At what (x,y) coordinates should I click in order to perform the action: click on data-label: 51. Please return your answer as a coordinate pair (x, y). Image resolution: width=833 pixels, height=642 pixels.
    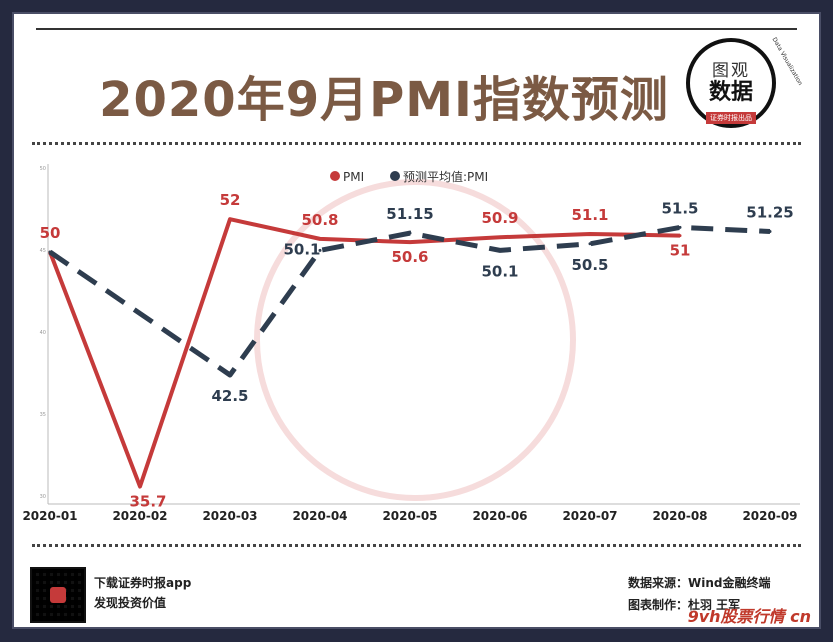
    Looking at the image, I should click on (680, 251).